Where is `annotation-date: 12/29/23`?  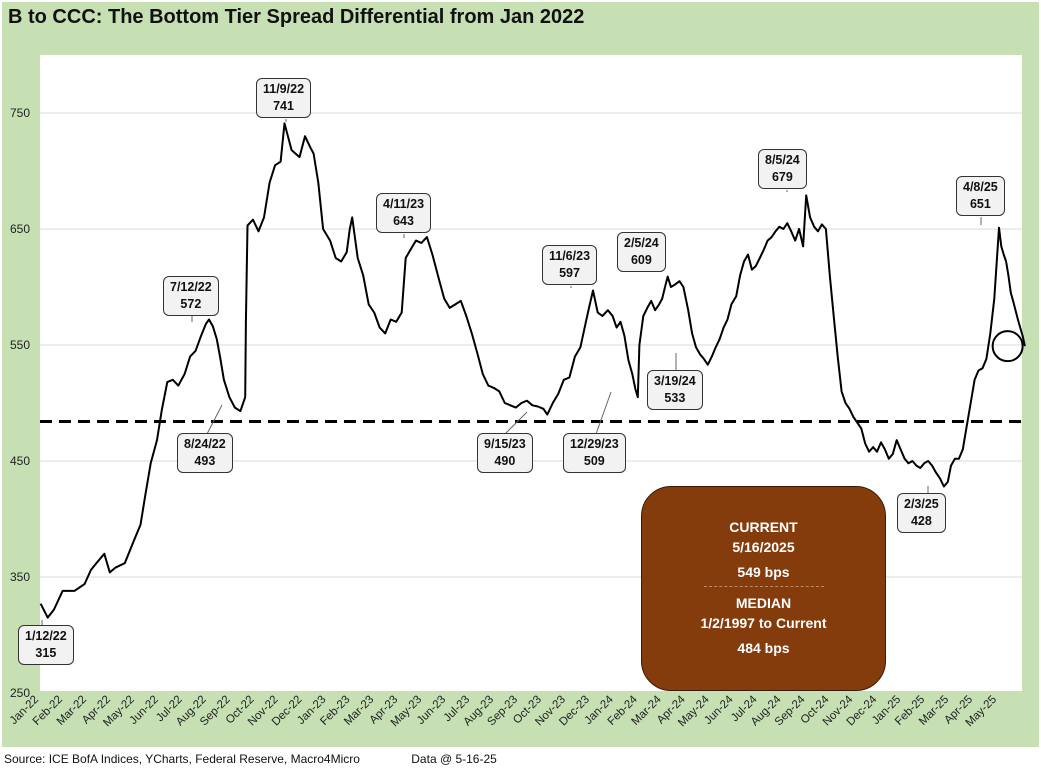 annotation-date: 12/29/23 is located at coordinates (594, 444).